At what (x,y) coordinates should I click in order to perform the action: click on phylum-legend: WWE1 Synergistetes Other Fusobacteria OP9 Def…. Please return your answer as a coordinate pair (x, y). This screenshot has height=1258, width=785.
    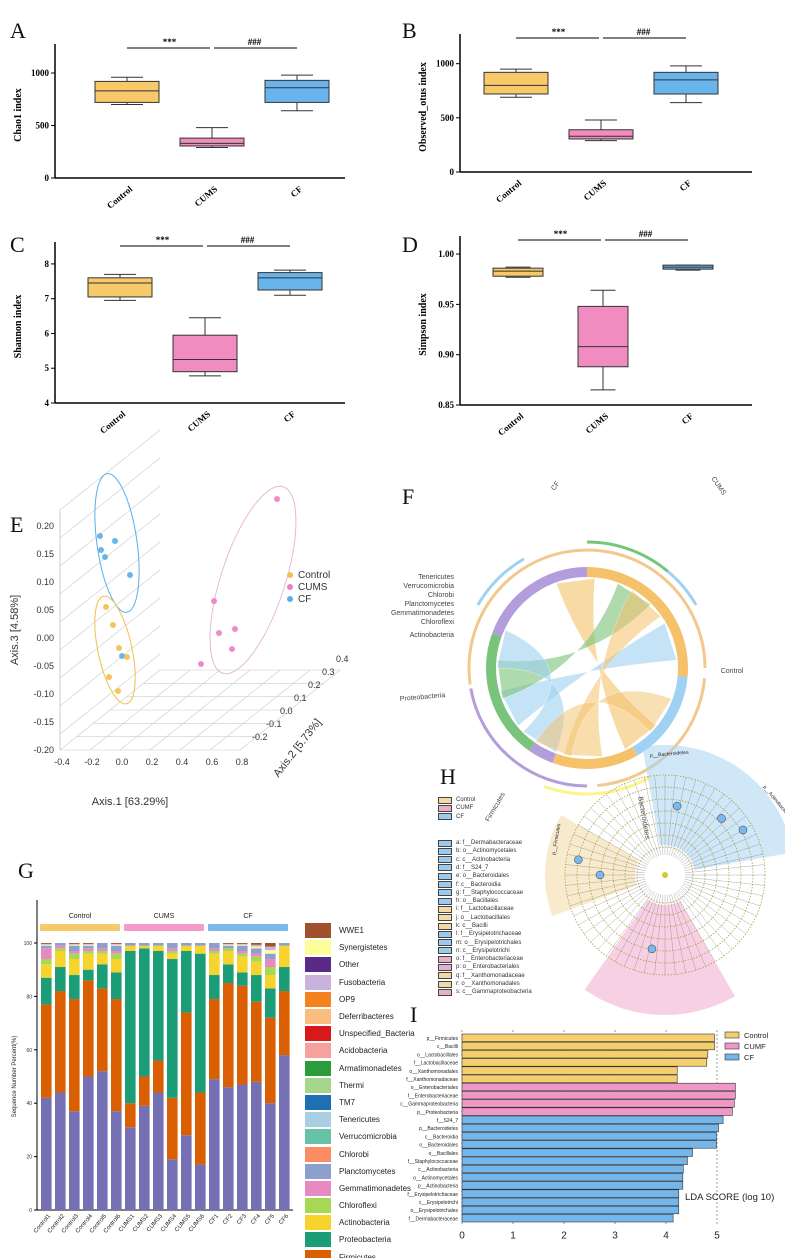
    Looking at the image, I should click on (360, 1090).